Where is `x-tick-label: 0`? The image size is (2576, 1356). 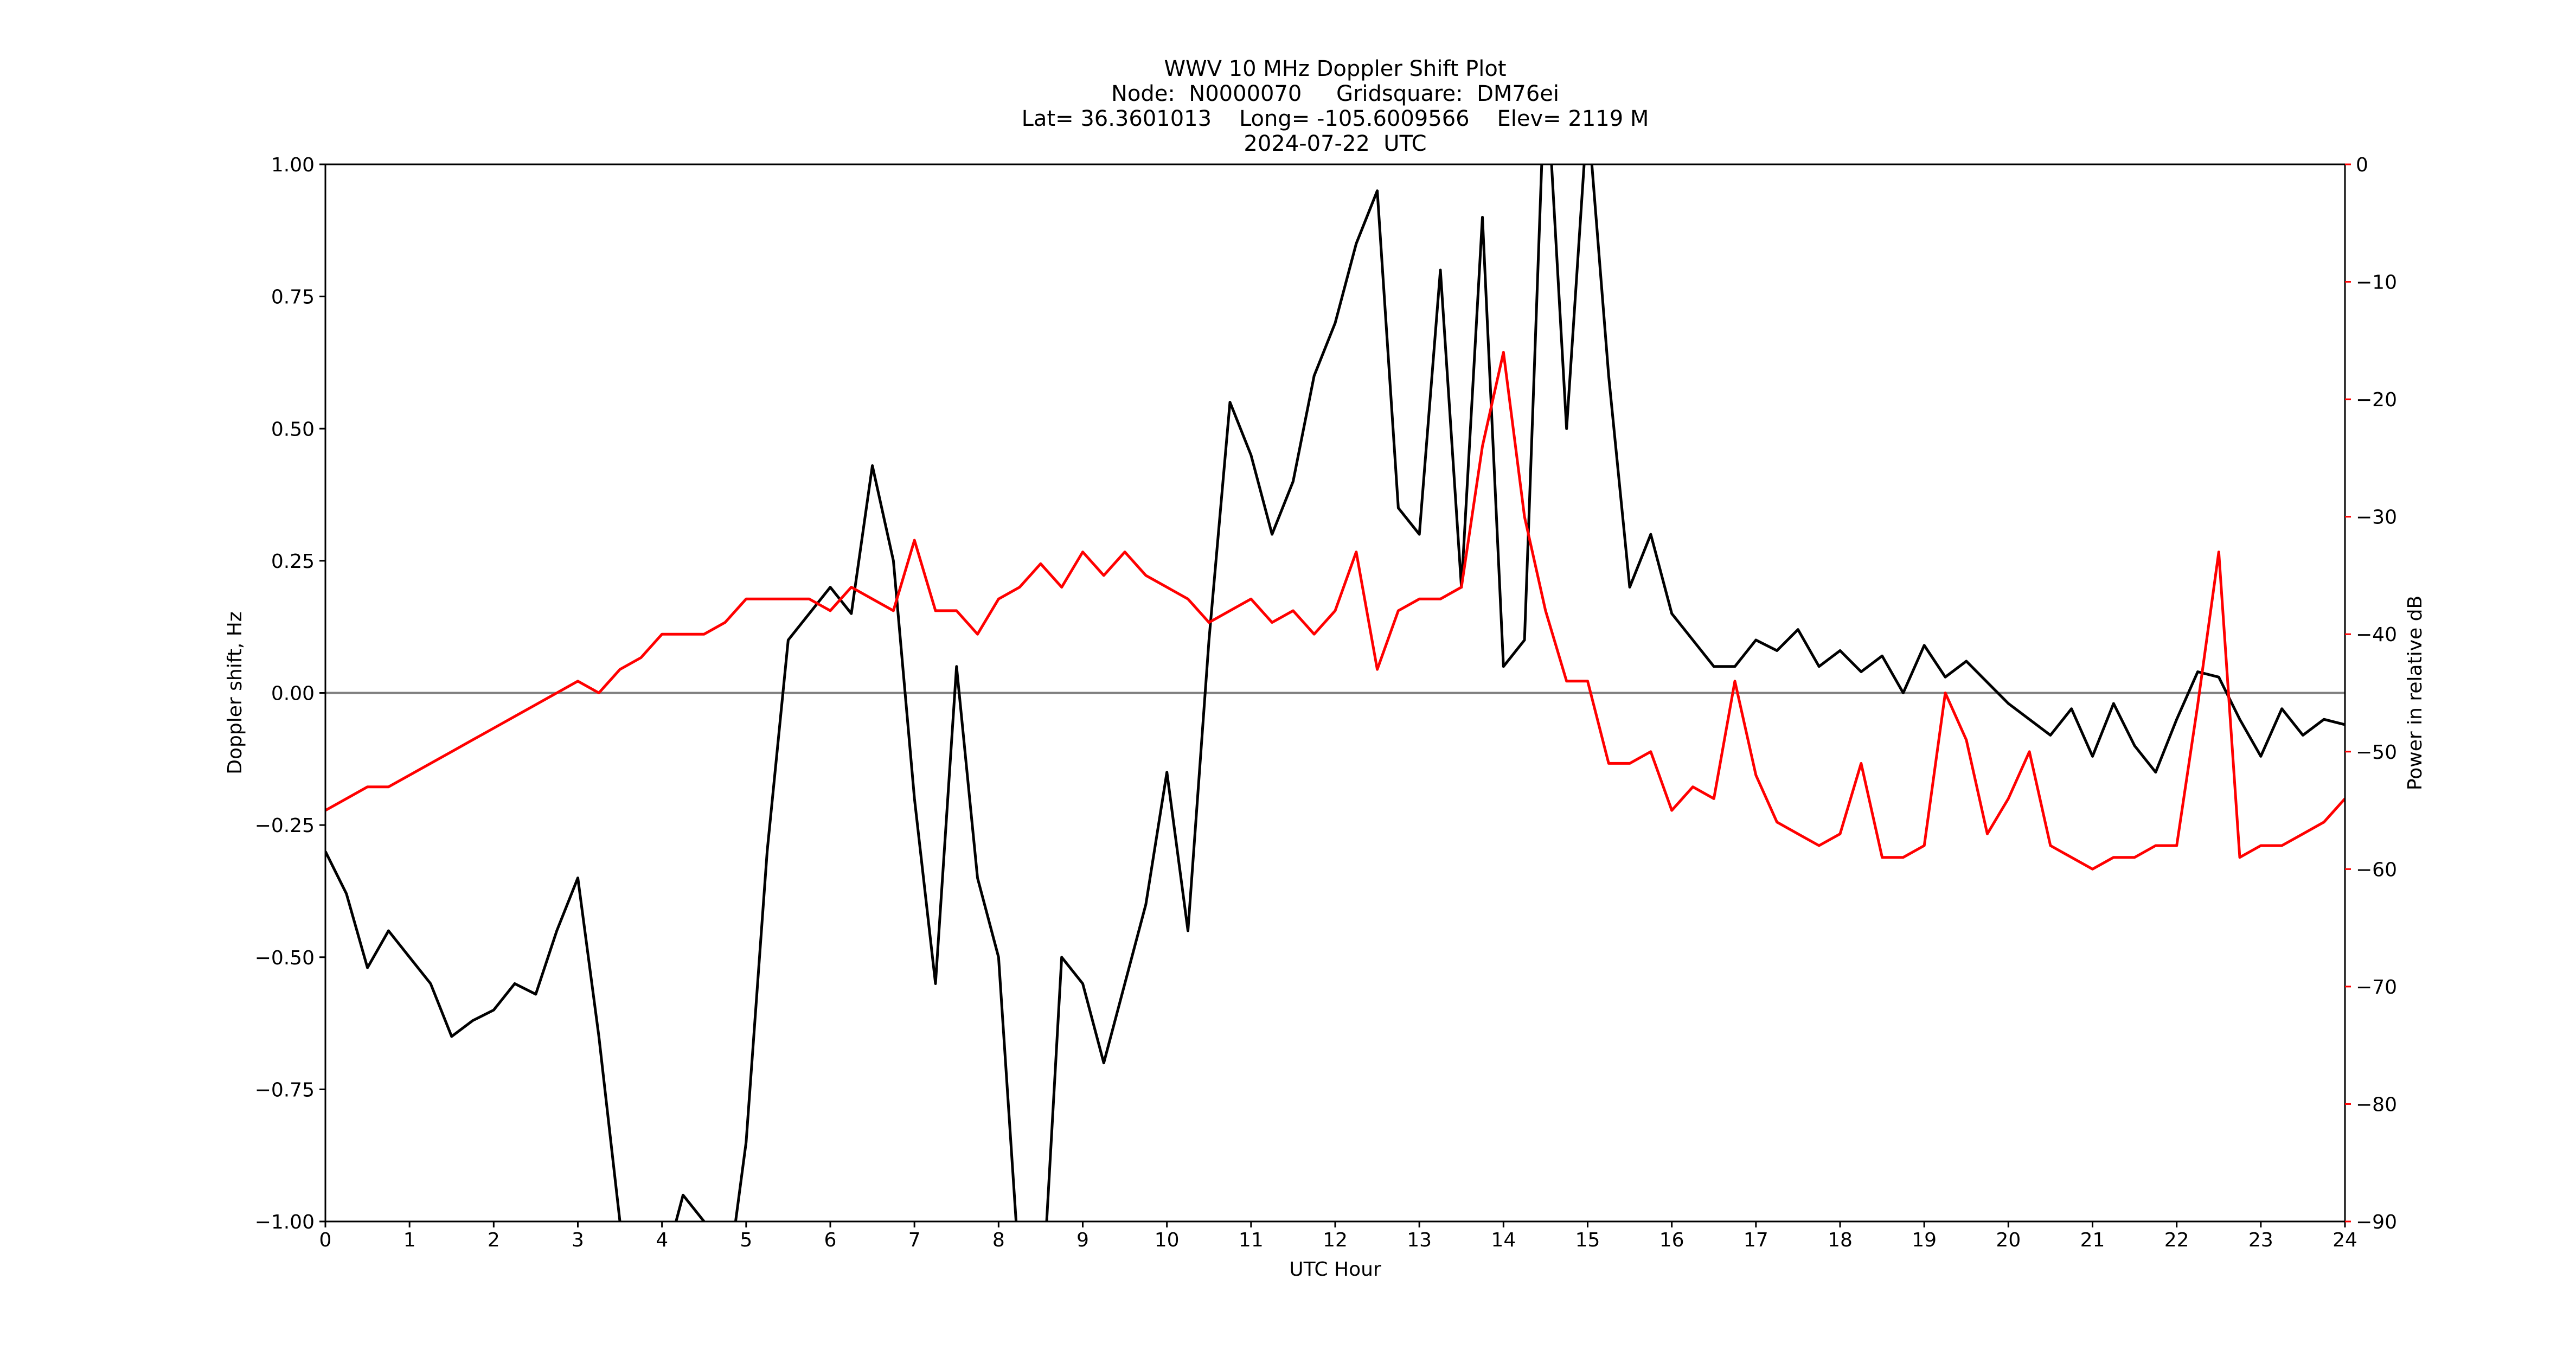
x-tick-label: 0 is located at coordinates (325, 1240).